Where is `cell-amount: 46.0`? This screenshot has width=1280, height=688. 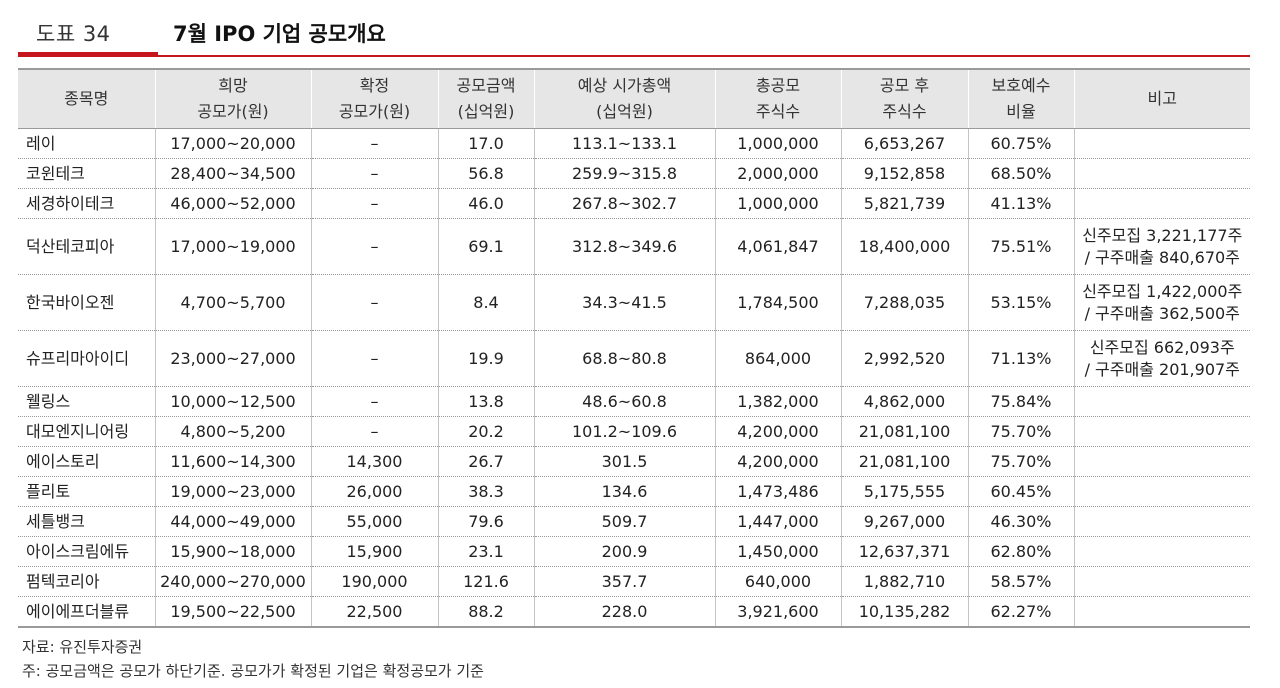
cell-amount: 46.0 is located at coordinates (485, 203).